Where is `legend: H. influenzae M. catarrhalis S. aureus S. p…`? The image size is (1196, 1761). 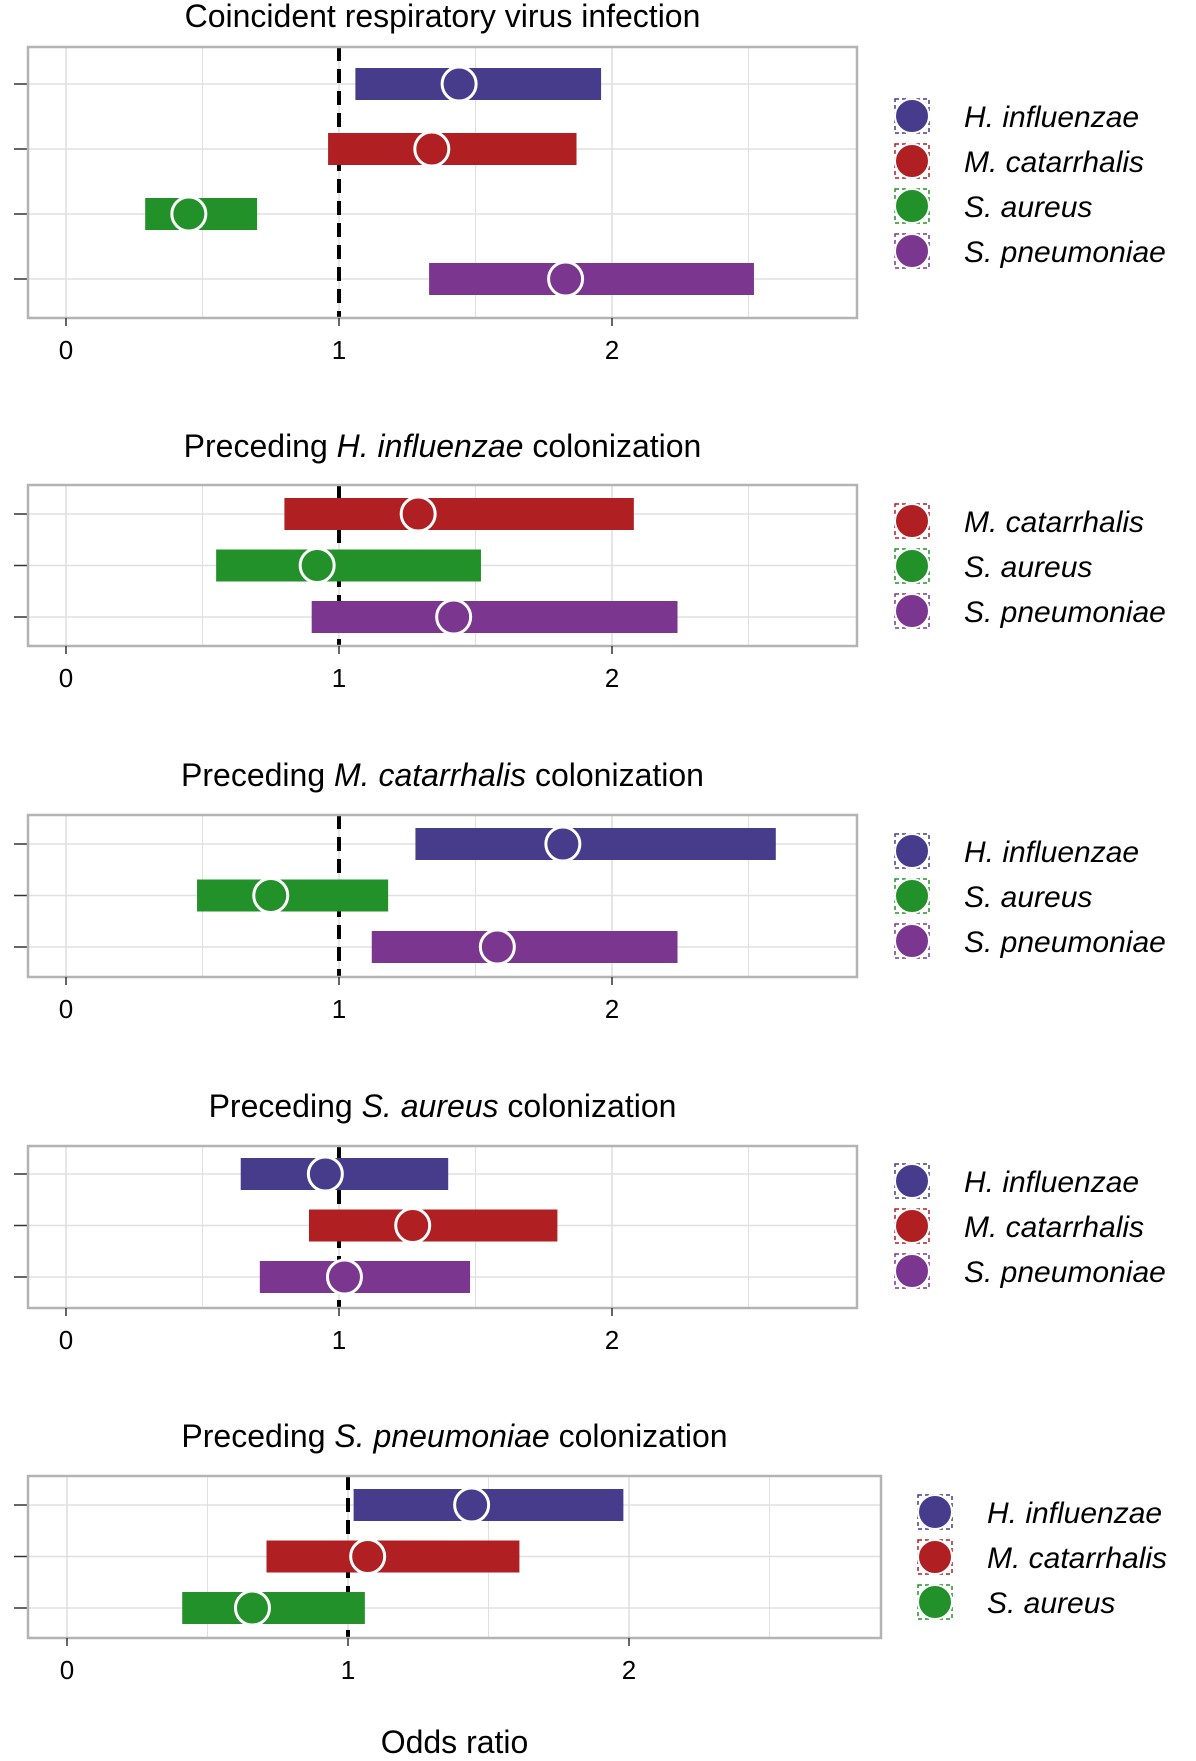 legend: H. influenzae M. catarrhalis S. aureus S. p… is located at coordinates (1030, 183).